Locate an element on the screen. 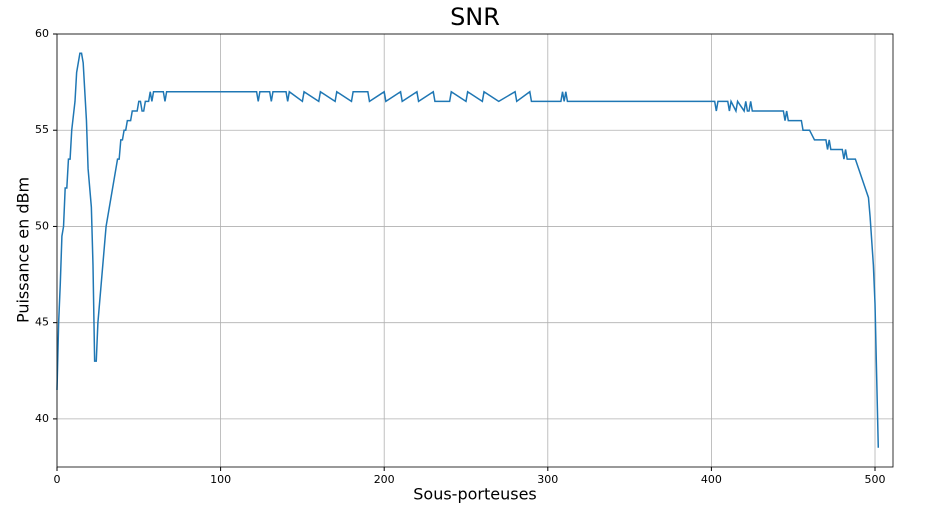  y-tick-label: 40 is located at coordinates (42, 418).